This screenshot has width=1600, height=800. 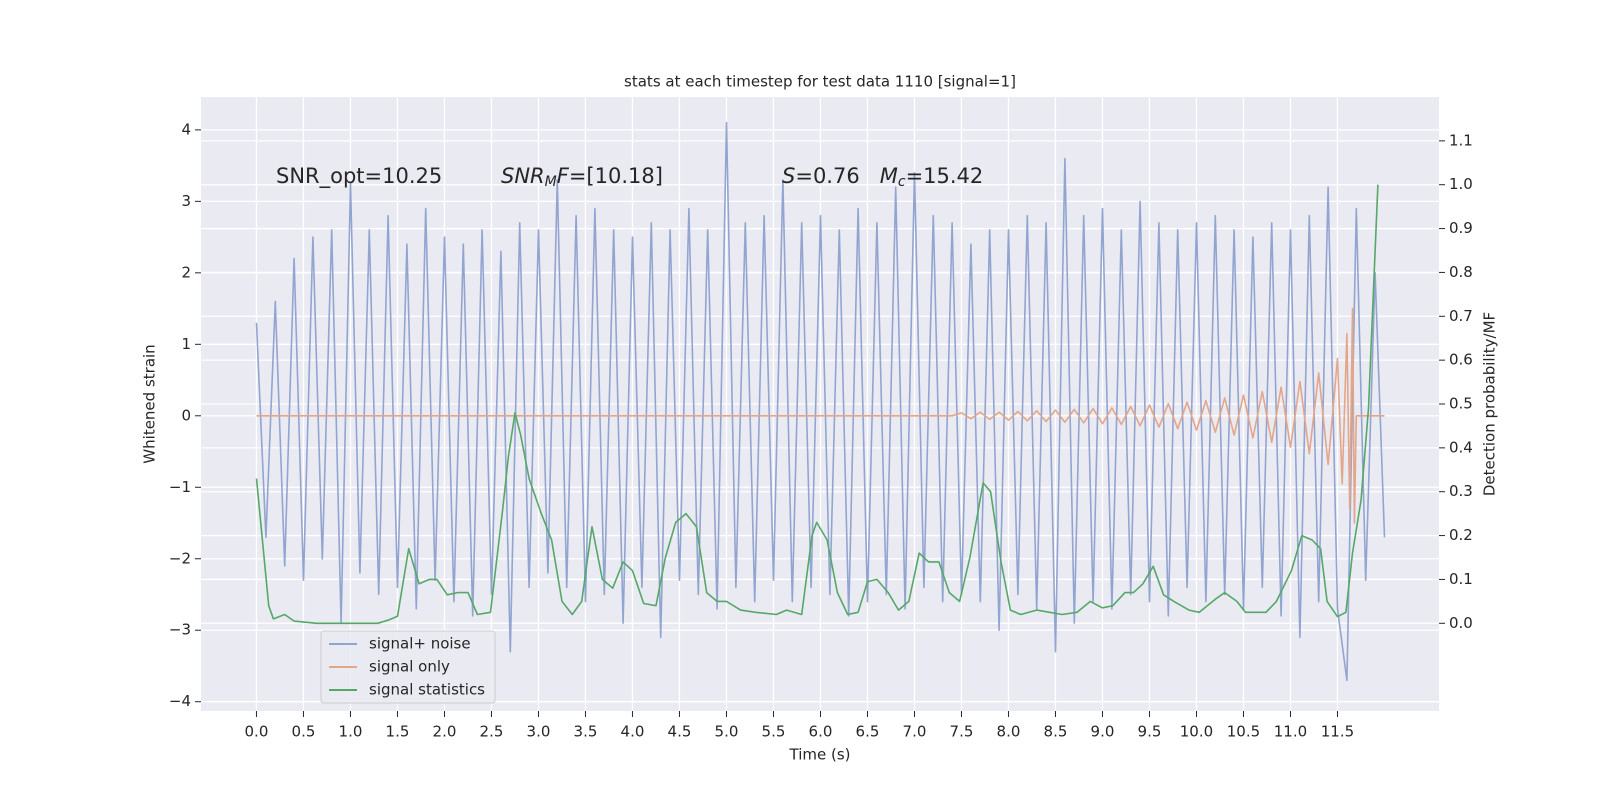 I want to click on x-tick-label: 1.5, so click(x=398, y=732).